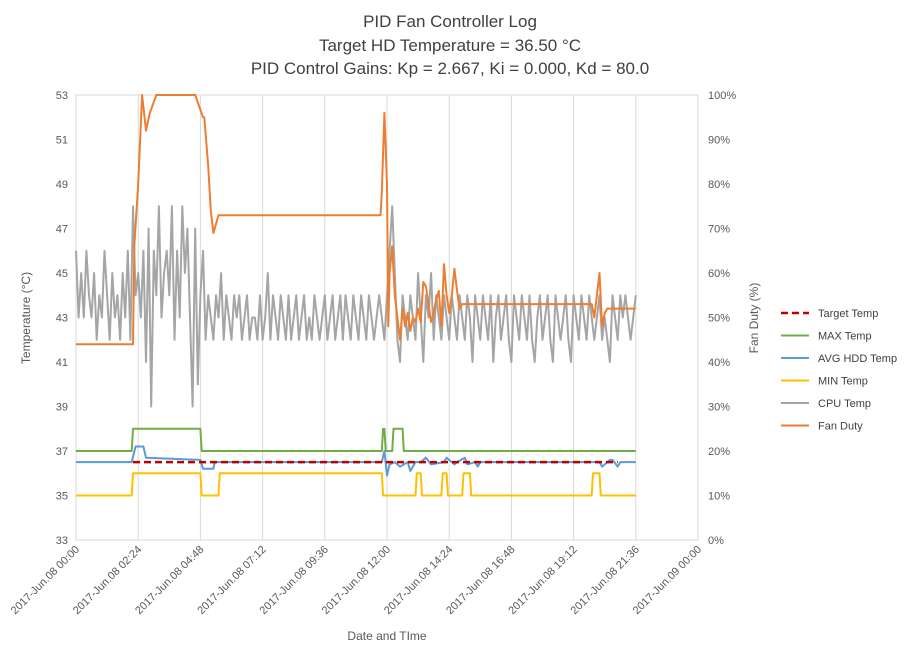 The height and width of the screenshot is (665, 909). Describe the element at coordinates (719, 497) in the screenshot. I see `y2-tick-label: 10%` at that location.